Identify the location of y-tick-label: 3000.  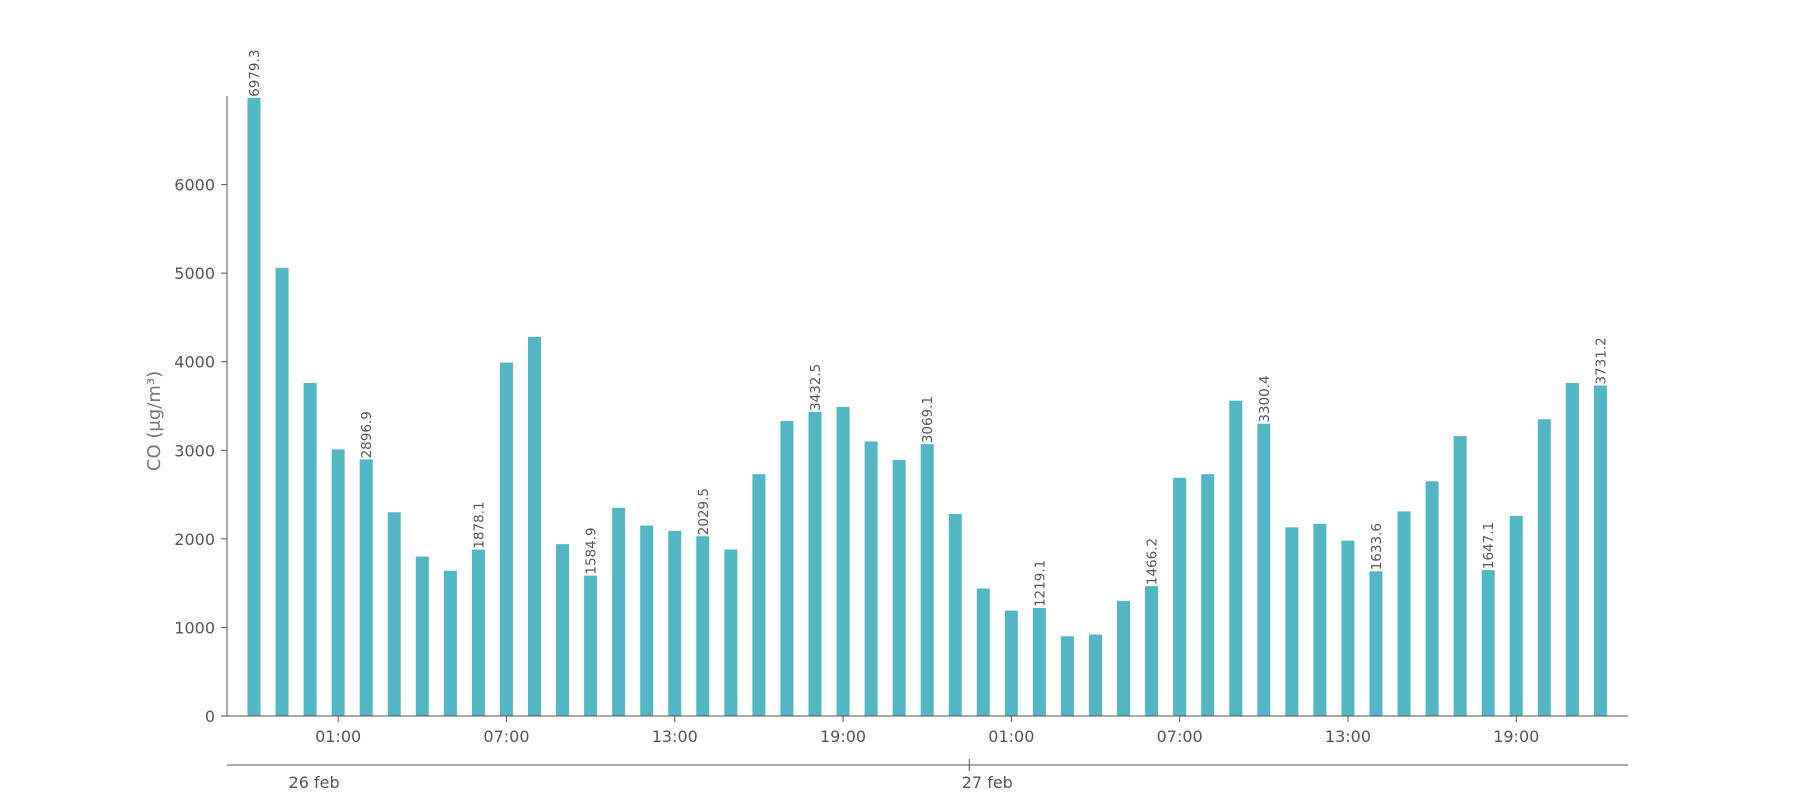
(194, 450).